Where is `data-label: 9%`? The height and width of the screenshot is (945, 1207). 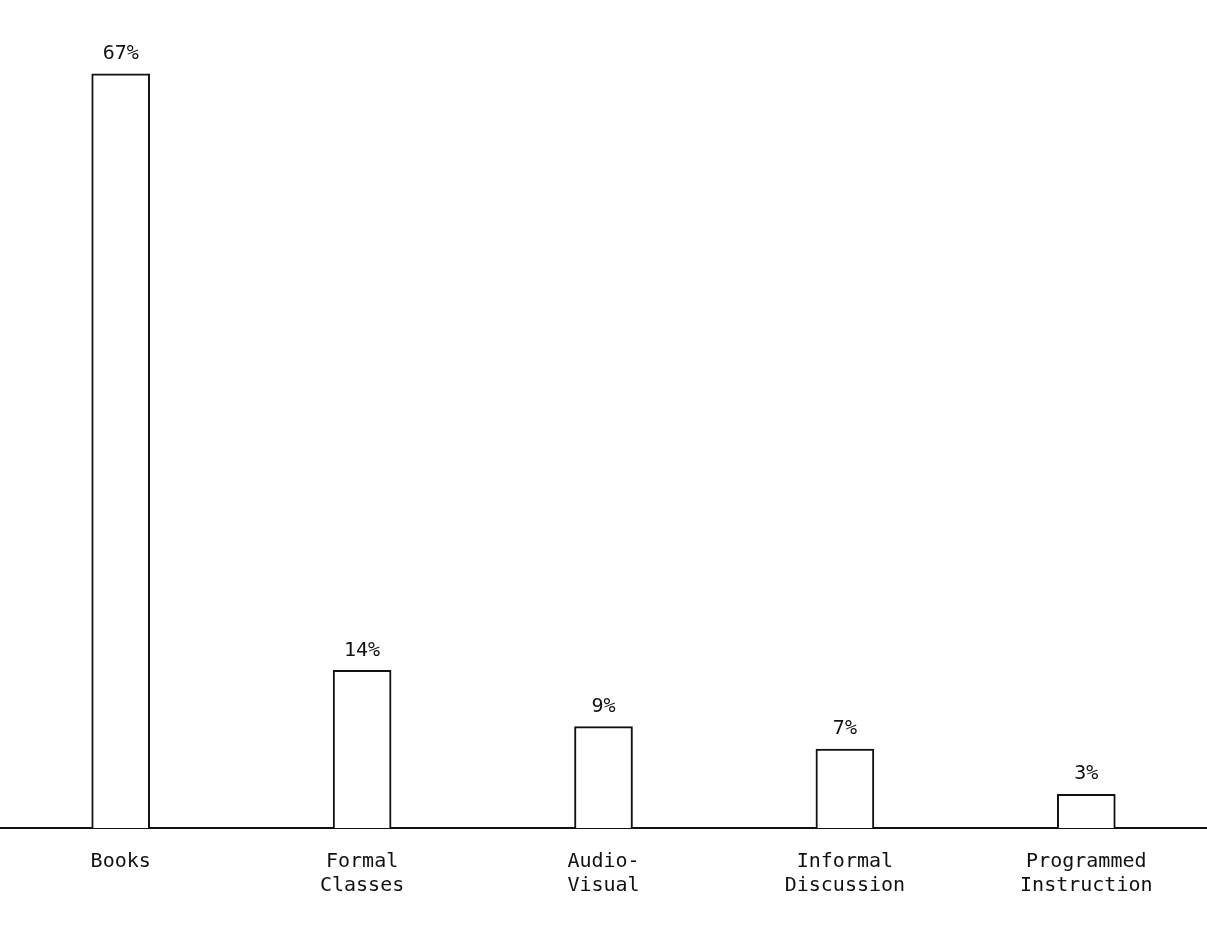
data-label: 9% is located at coordinates (603, 704).